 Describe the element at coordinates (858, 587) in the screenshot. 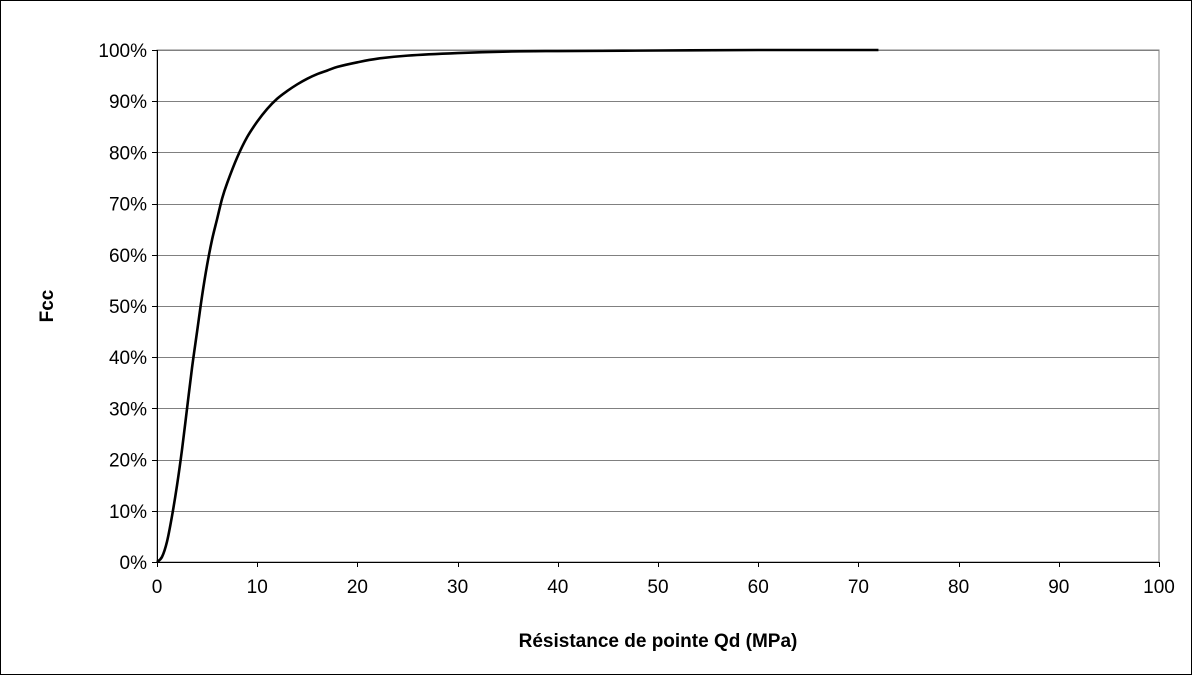

I see `x-tick-label: 70` at that location.